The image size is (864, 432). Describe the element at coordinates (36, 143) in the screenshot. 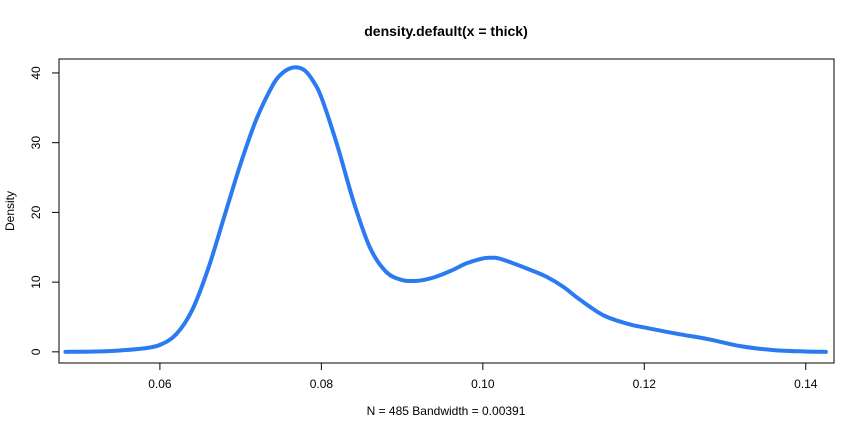

I see `y-tick-label: 30` at that location.